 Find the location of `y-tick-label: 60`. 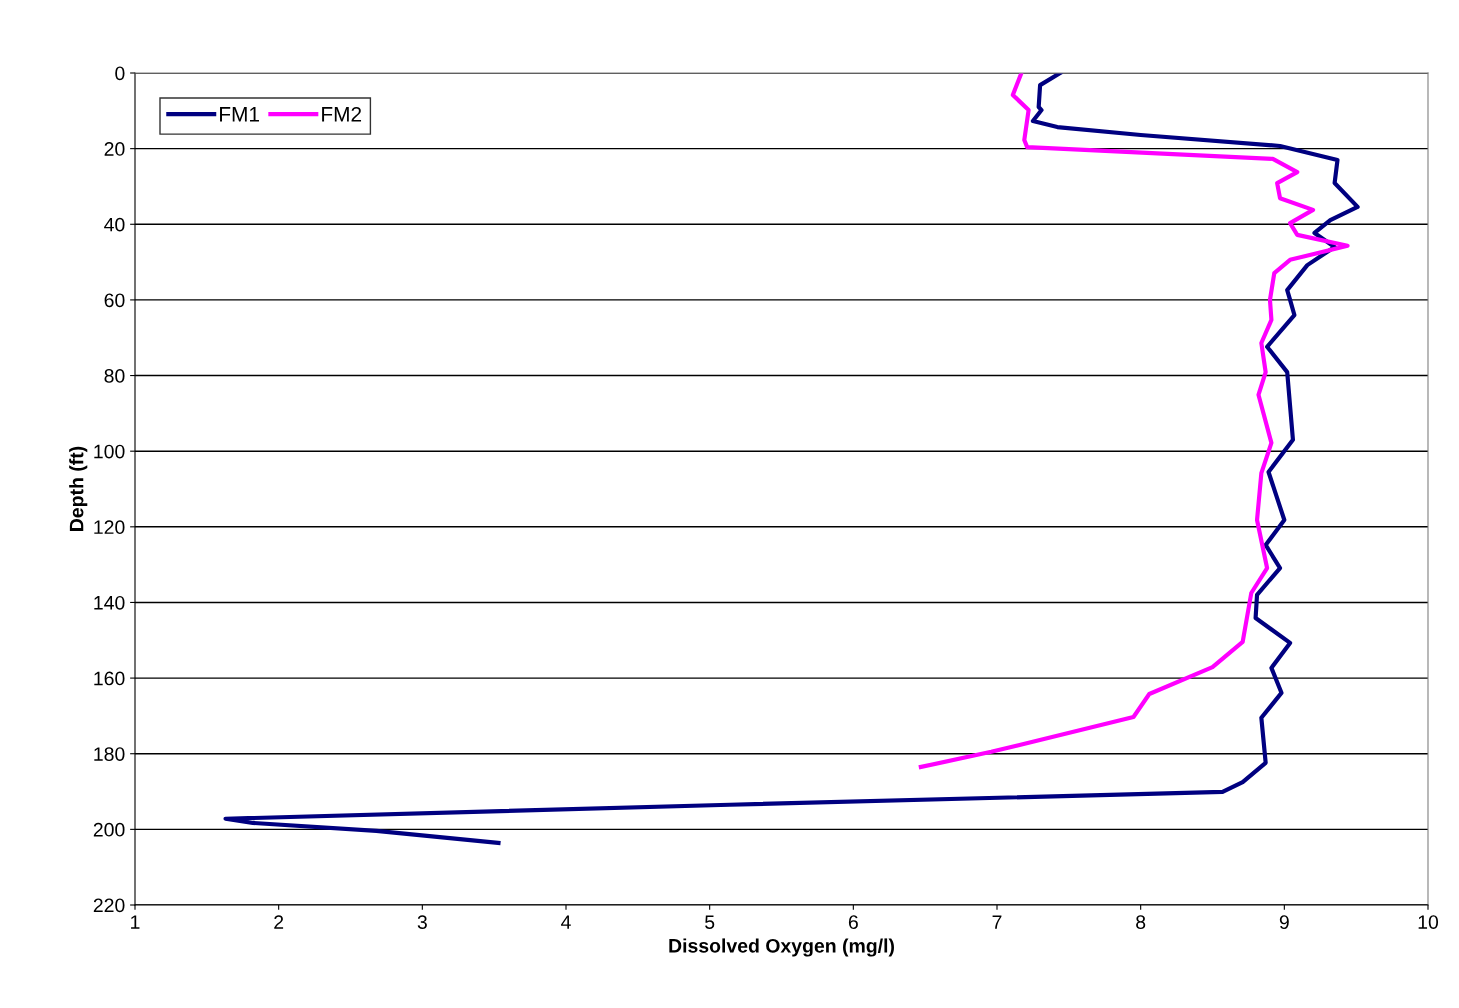

y-tick-label: 60 is located at coordinates (114, 300).